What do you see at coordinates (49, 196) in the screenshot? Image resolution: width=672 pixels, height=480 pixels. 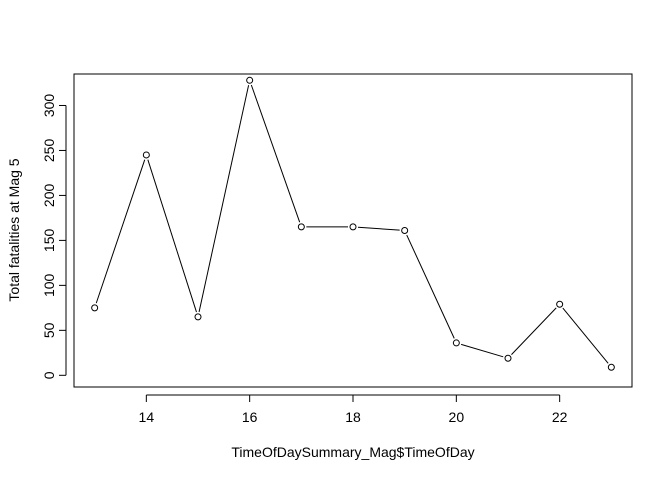 I see `y-tick-label: 200` at bounding box center [49, 196].